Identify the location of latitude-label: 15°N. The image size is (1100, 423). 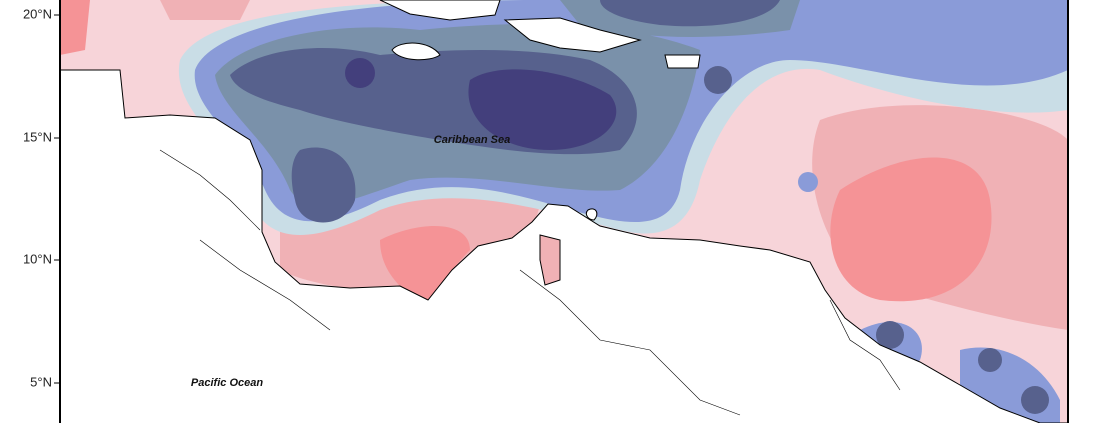
(37, 136).